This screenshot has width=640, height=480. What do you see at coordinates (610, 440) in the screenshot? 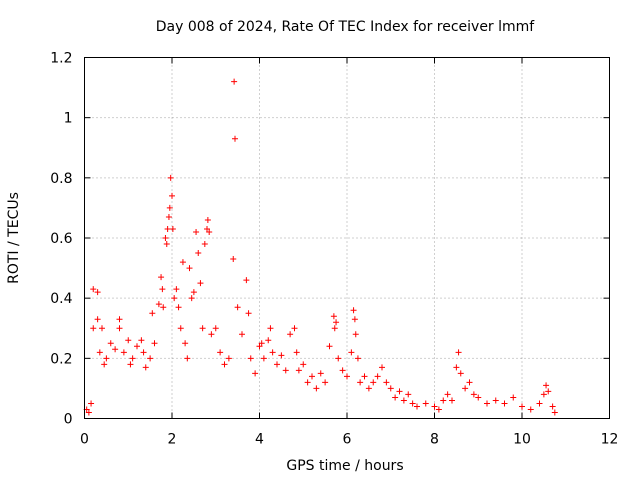
I see `x-tick-label: 12` at bounding box center [610, 440].